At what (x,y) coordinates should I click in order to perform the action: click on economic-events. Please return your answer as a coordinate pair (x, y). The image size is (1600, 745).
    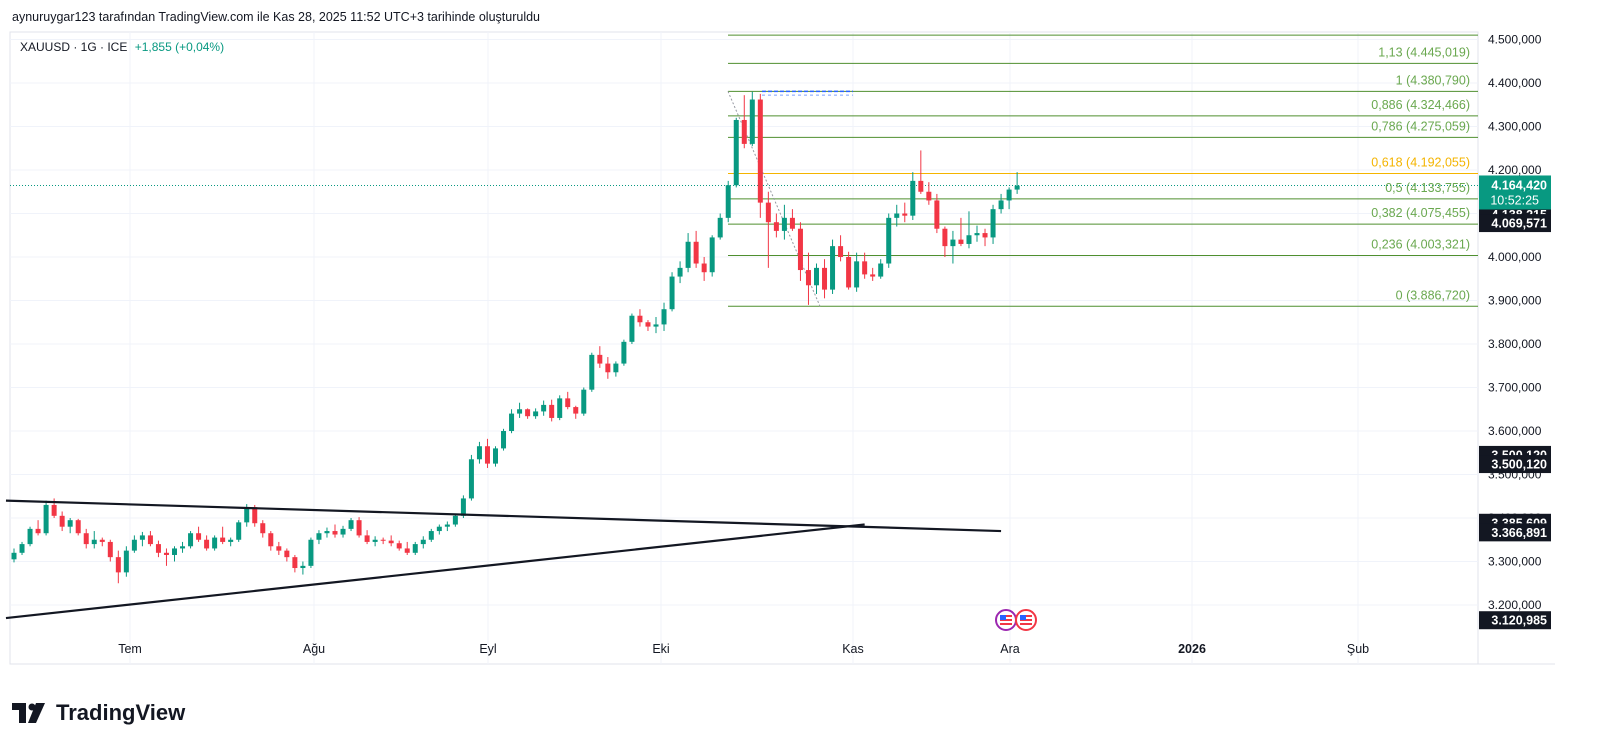
    Looking at the image, I should click on (1016, 620).